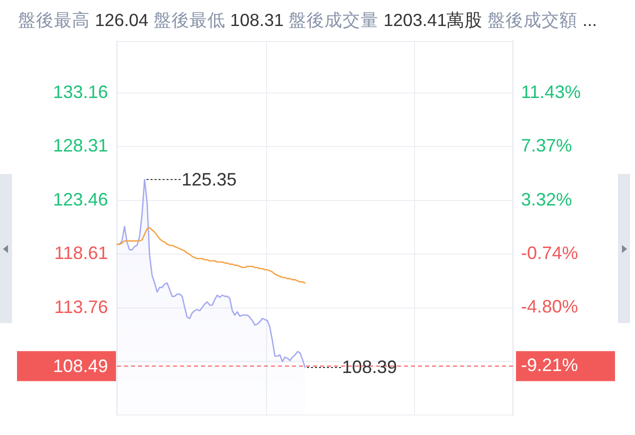 The height and width of the screenshot is (435, 635). Describe the element at coordinates (549, 365) in the screenshot. I see `y2-tick-label: -9.21%` at that location.